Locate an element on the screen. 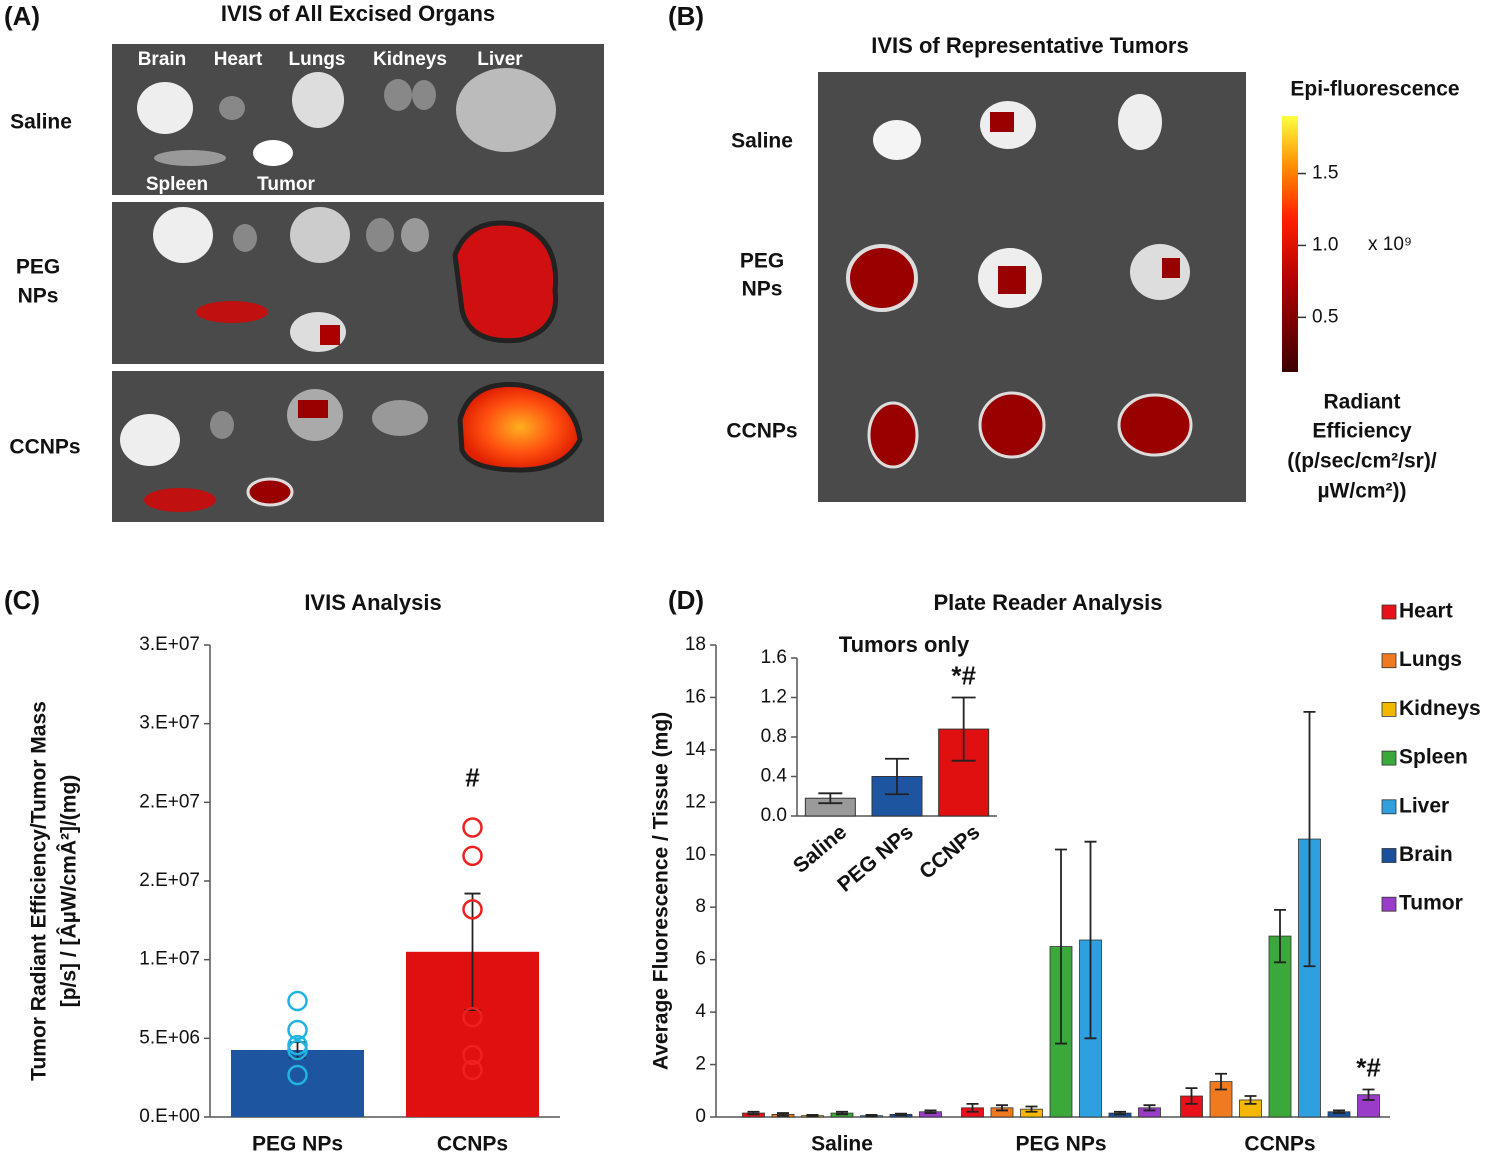  annotation: *# is located at coordinates (963, 675).